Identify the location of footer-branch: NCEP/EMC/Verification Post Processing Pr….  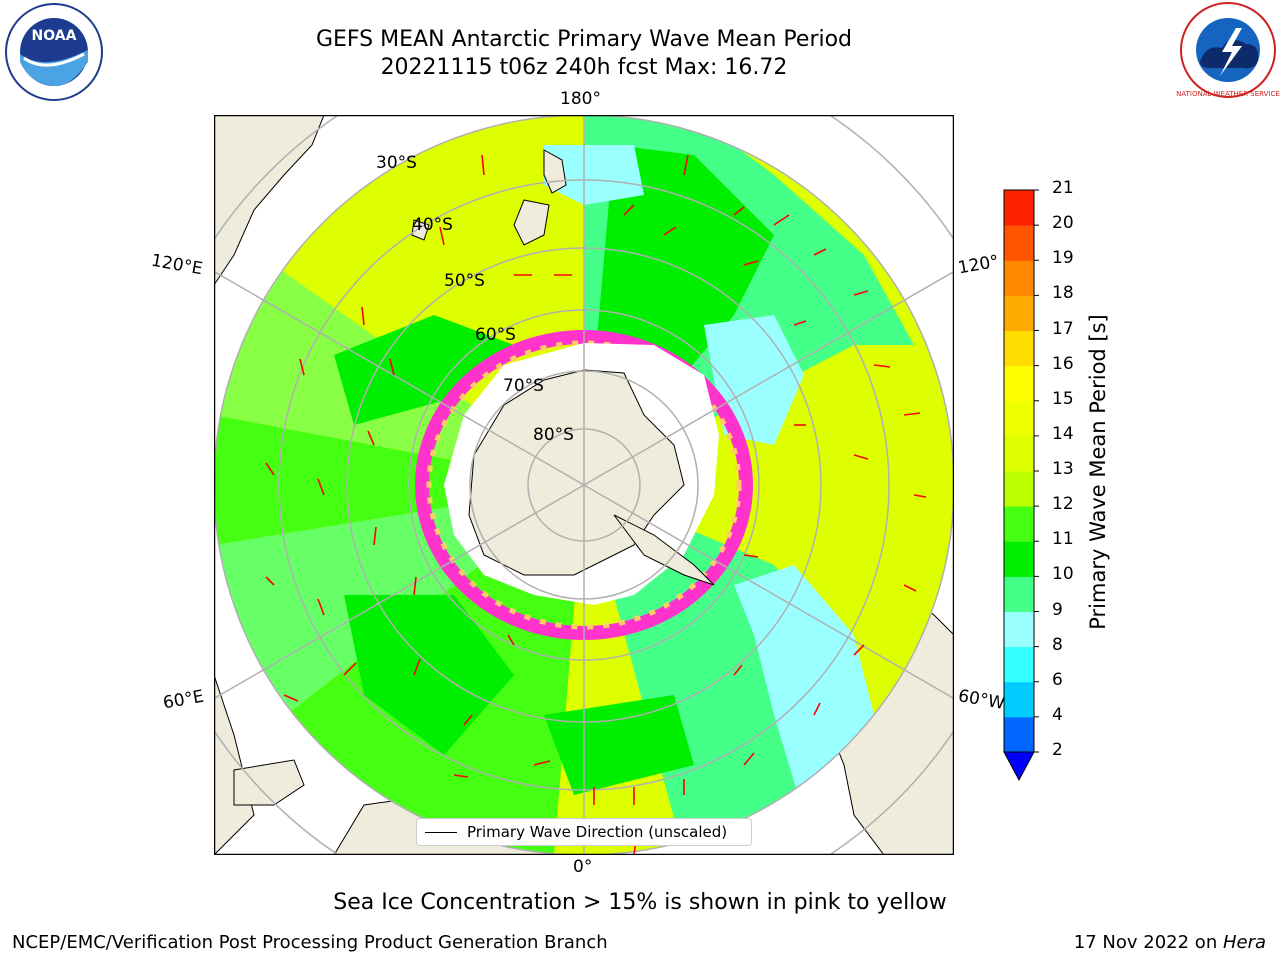
(310, 942).